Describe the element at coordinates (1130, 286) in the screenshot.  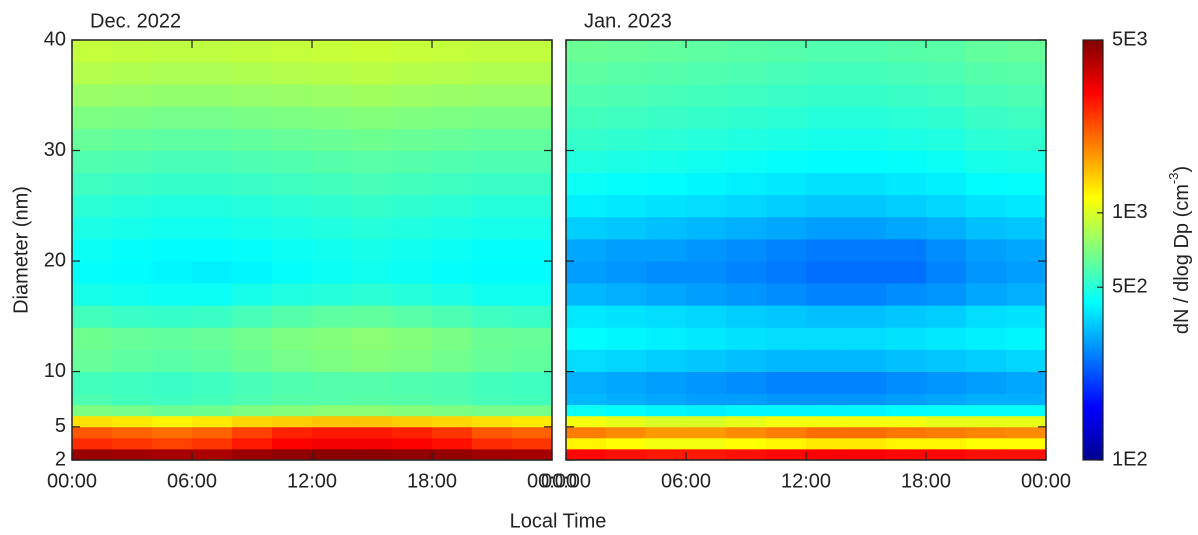
I see `colorbar-tick-label: 5E2` at that location.